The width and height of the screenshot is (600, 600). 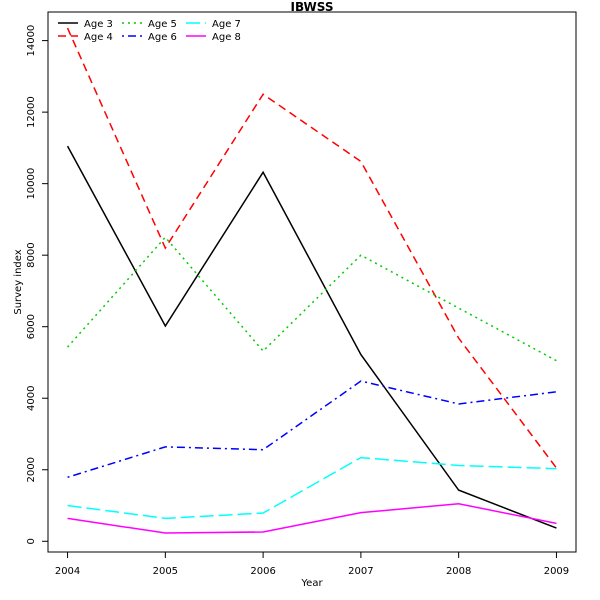 I want to click on legend-label: Age 3, so click(x=98, y=24).